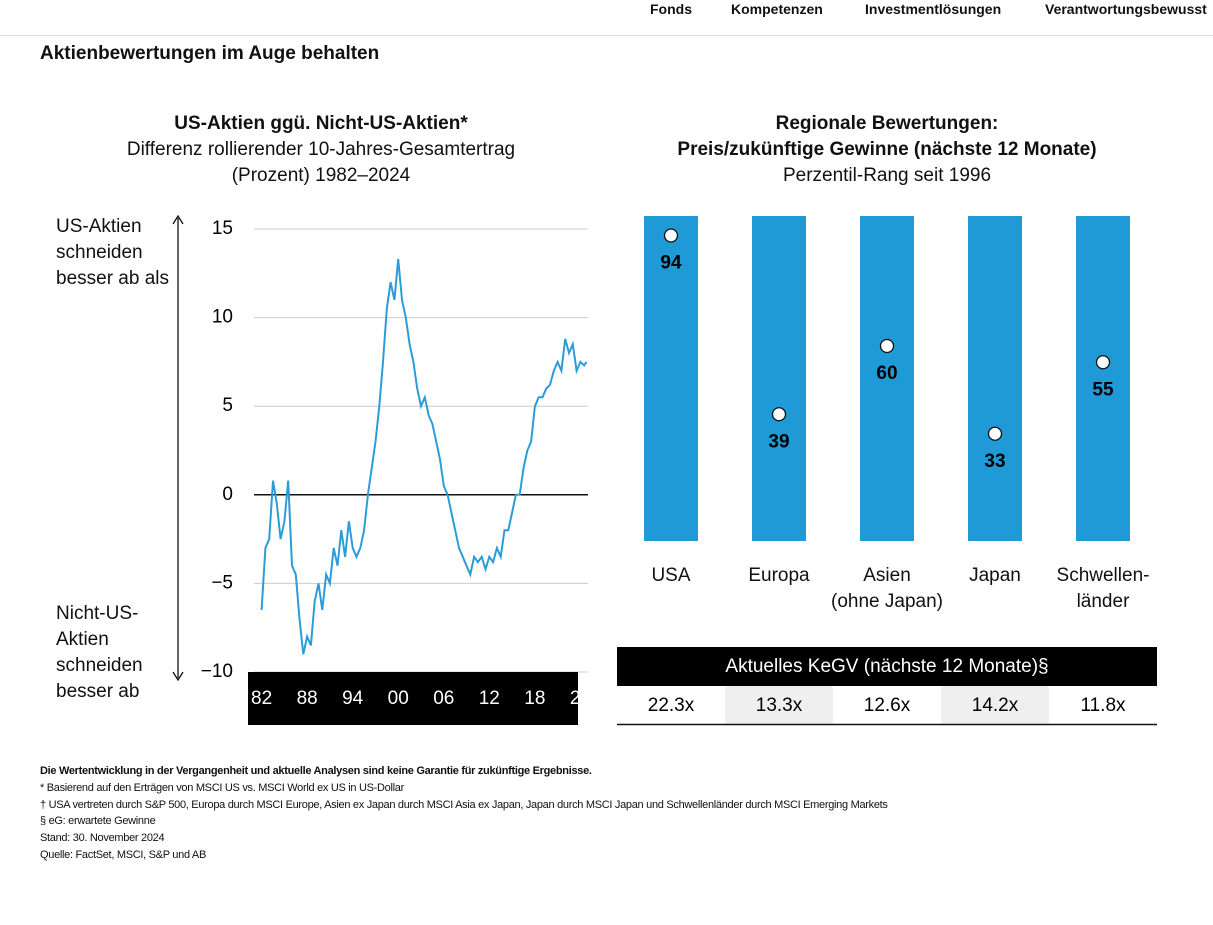  What do you see at coordinates (227, 405) in the screenshot?
I see `y-tick-label: 5` at bounding box center [227, 405].